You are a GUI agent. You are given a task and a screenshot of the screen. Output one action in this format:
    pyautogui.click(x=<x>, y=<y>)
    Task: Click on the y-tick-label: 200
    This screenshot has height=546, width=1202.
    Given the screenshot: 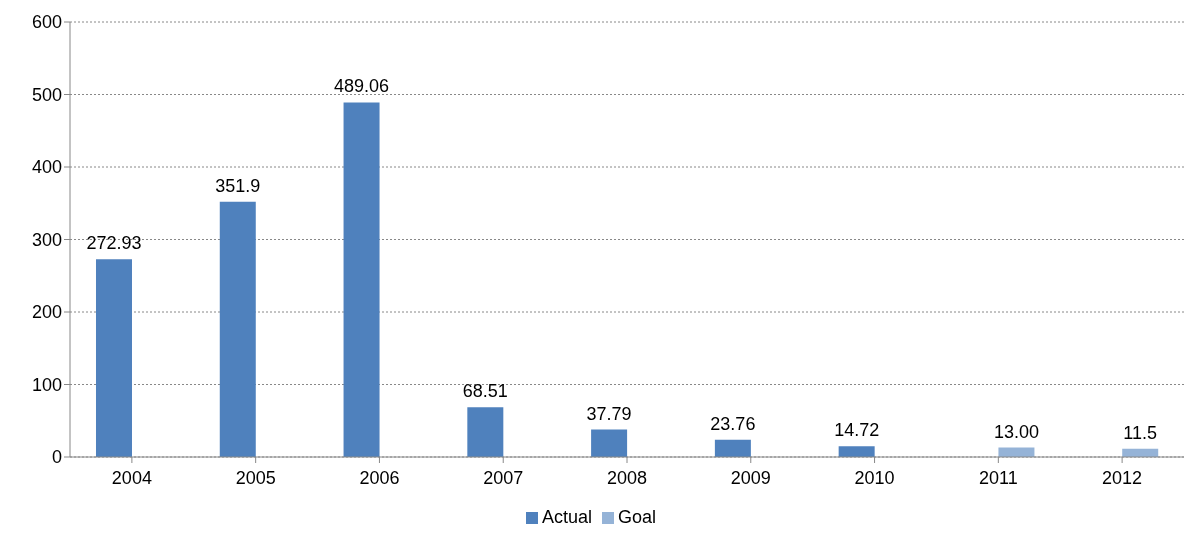 What is the action you would take?
    pyautogui.click(x=46, y=312)
    